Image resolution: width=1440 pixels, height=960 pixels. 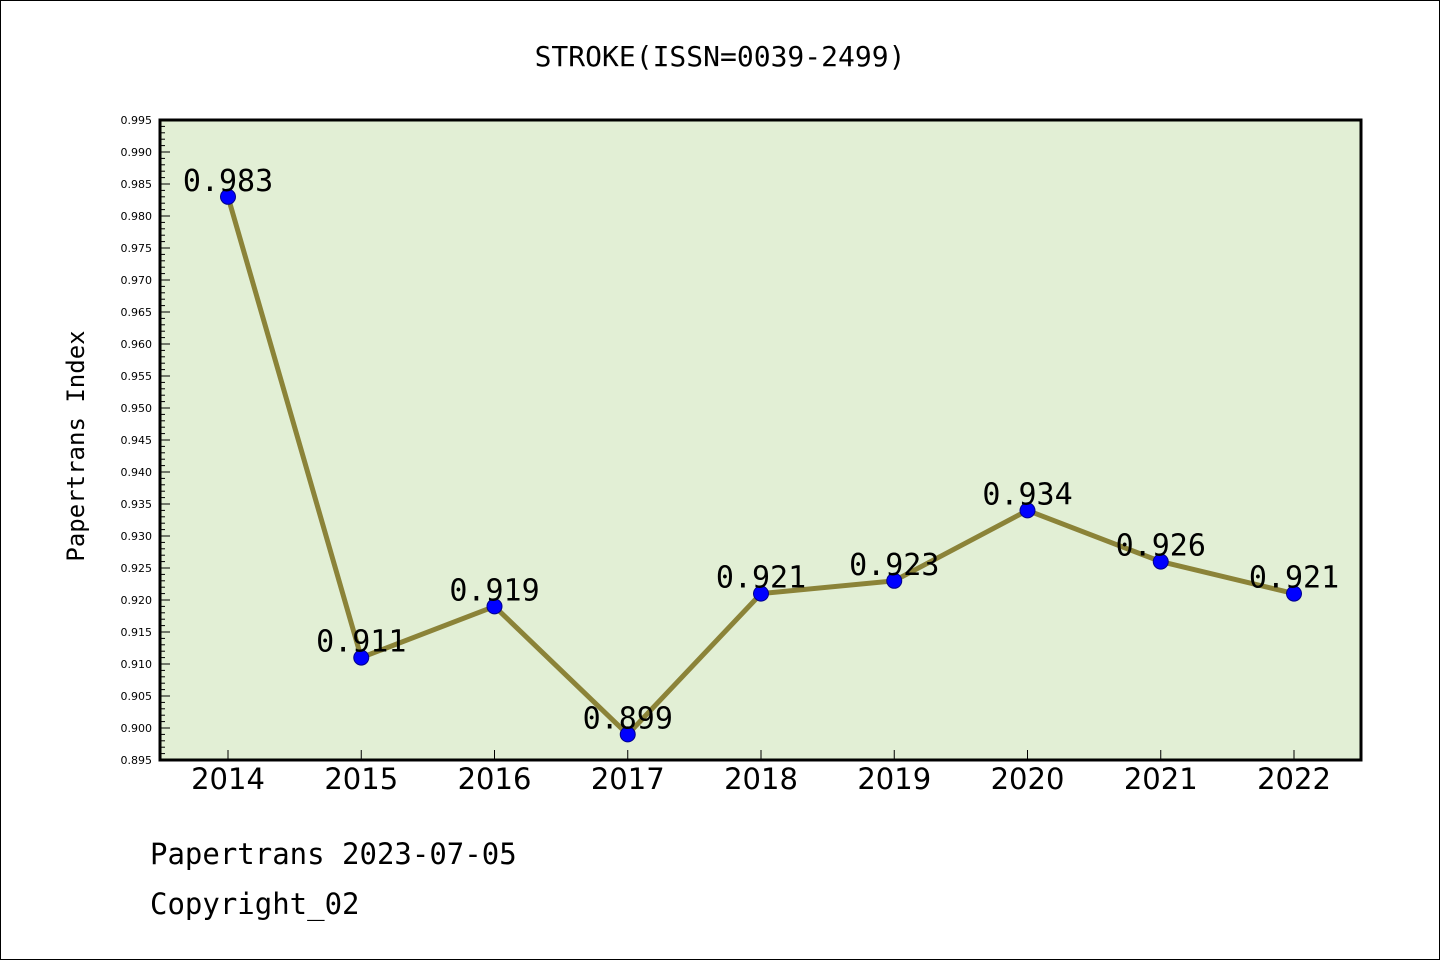 I want to click on data-label: 0.911, so click(x=361, y=642).